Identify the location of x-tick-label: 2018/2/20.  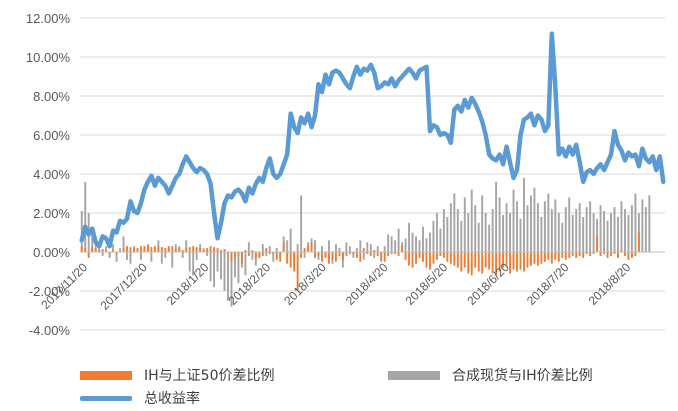
(250, 284).